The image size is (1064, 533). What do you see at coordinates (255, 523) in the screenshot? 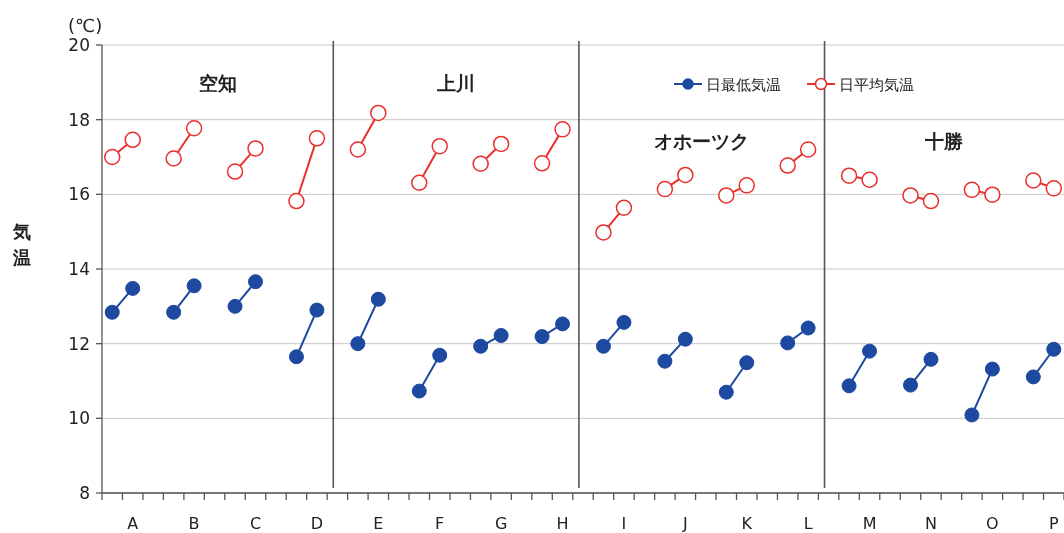
I see `x-tick-label: C` at bounding box center [255, 523].